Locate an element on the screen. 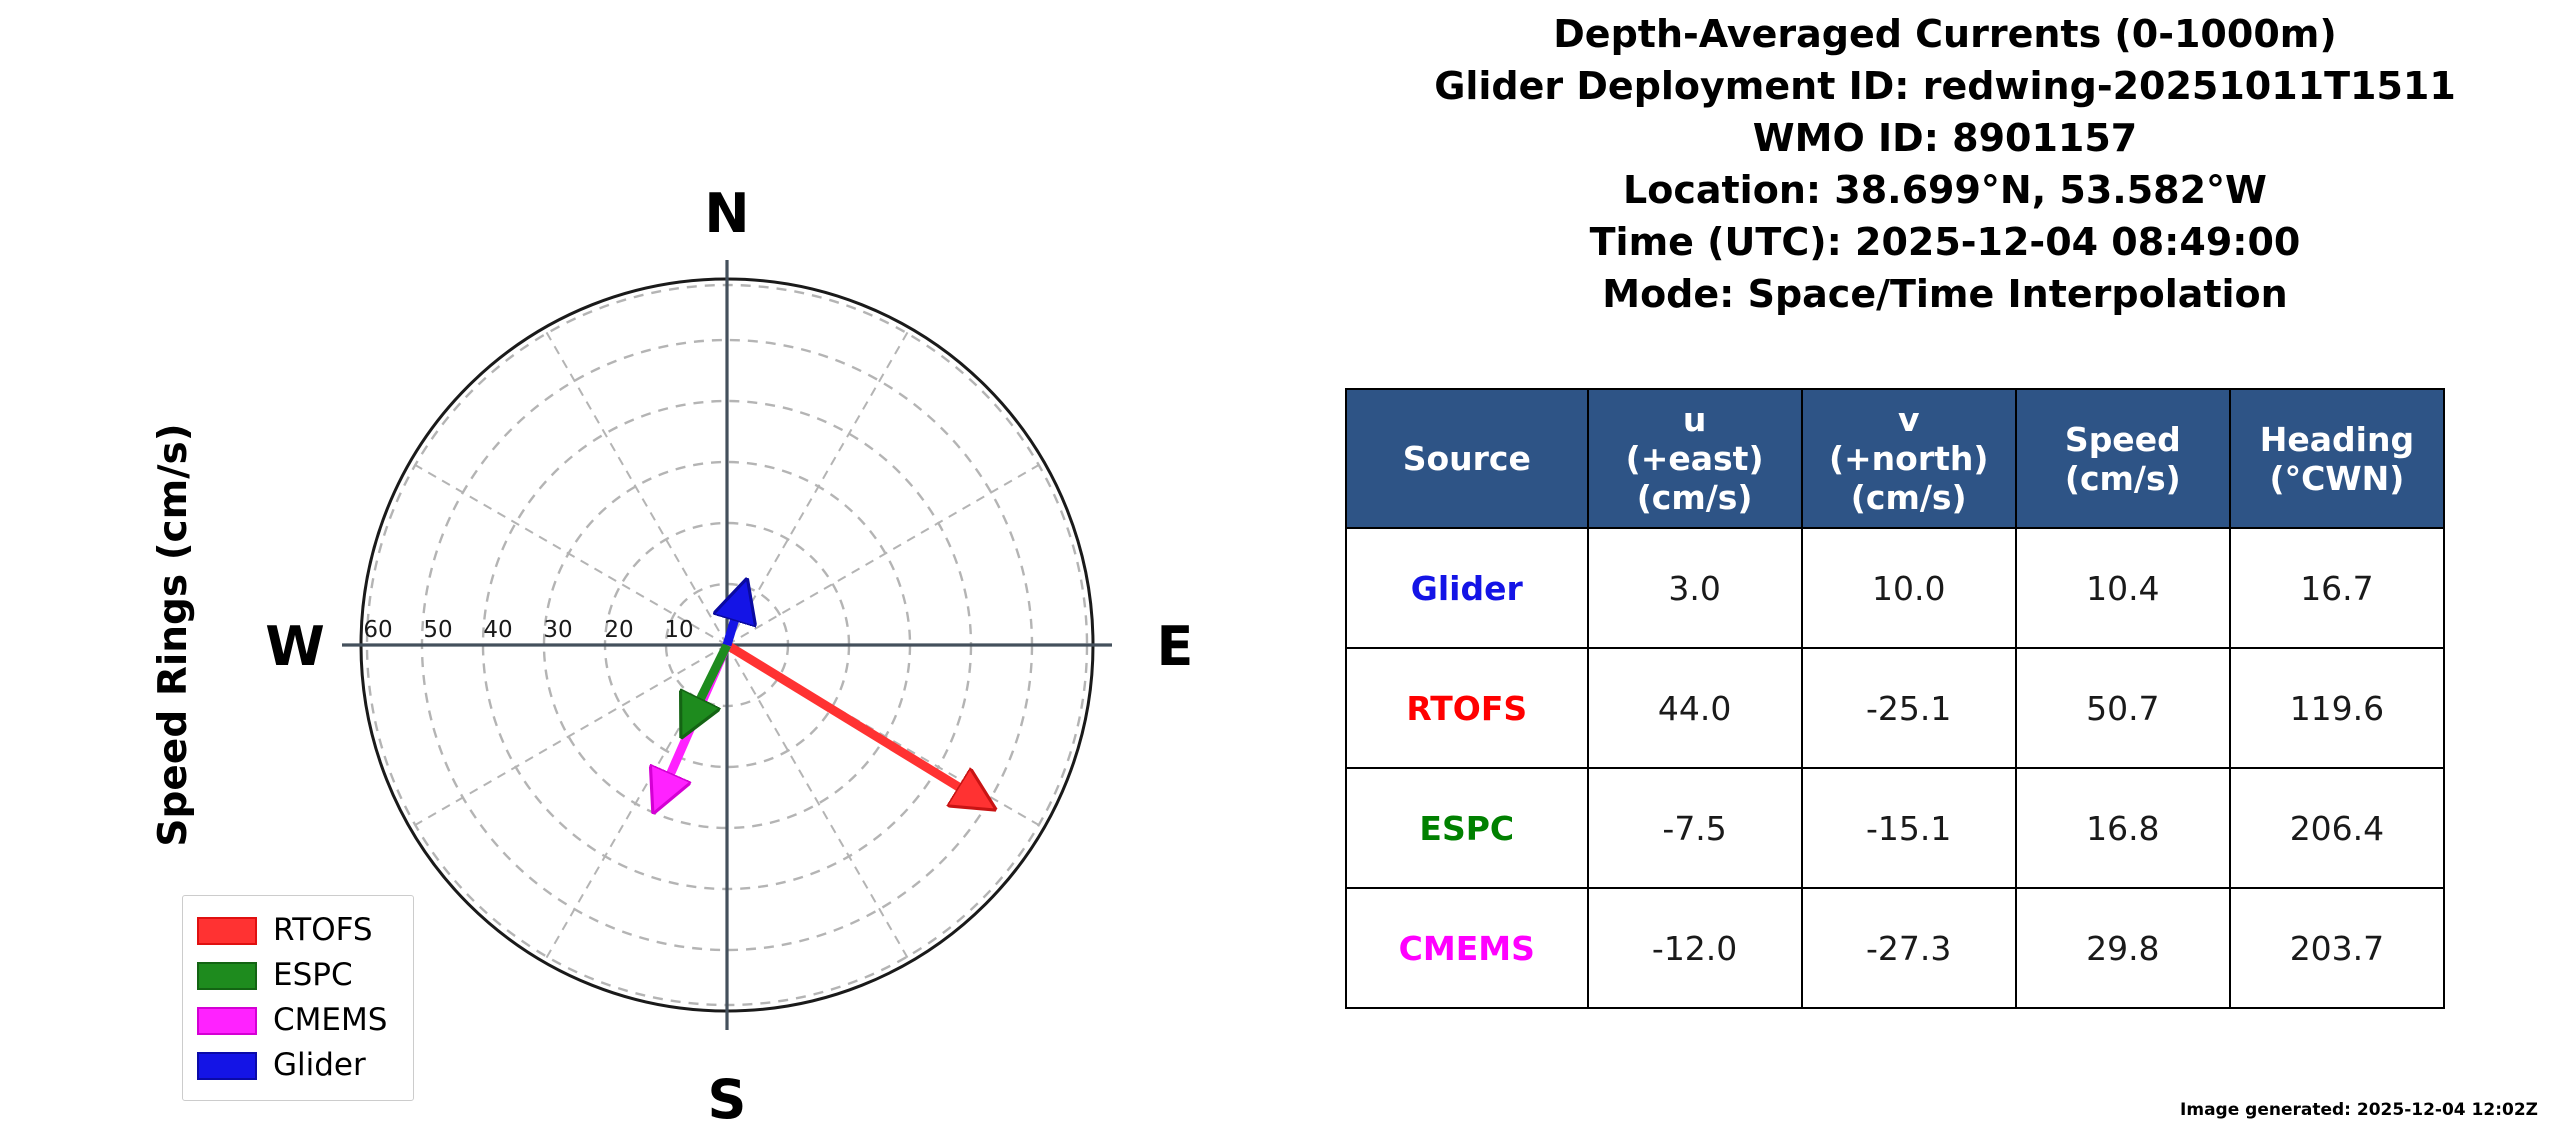 The height and width of the screenshot is (1138, 2560). legend-label-espc: ESPC is located at coordinates (313, 975).